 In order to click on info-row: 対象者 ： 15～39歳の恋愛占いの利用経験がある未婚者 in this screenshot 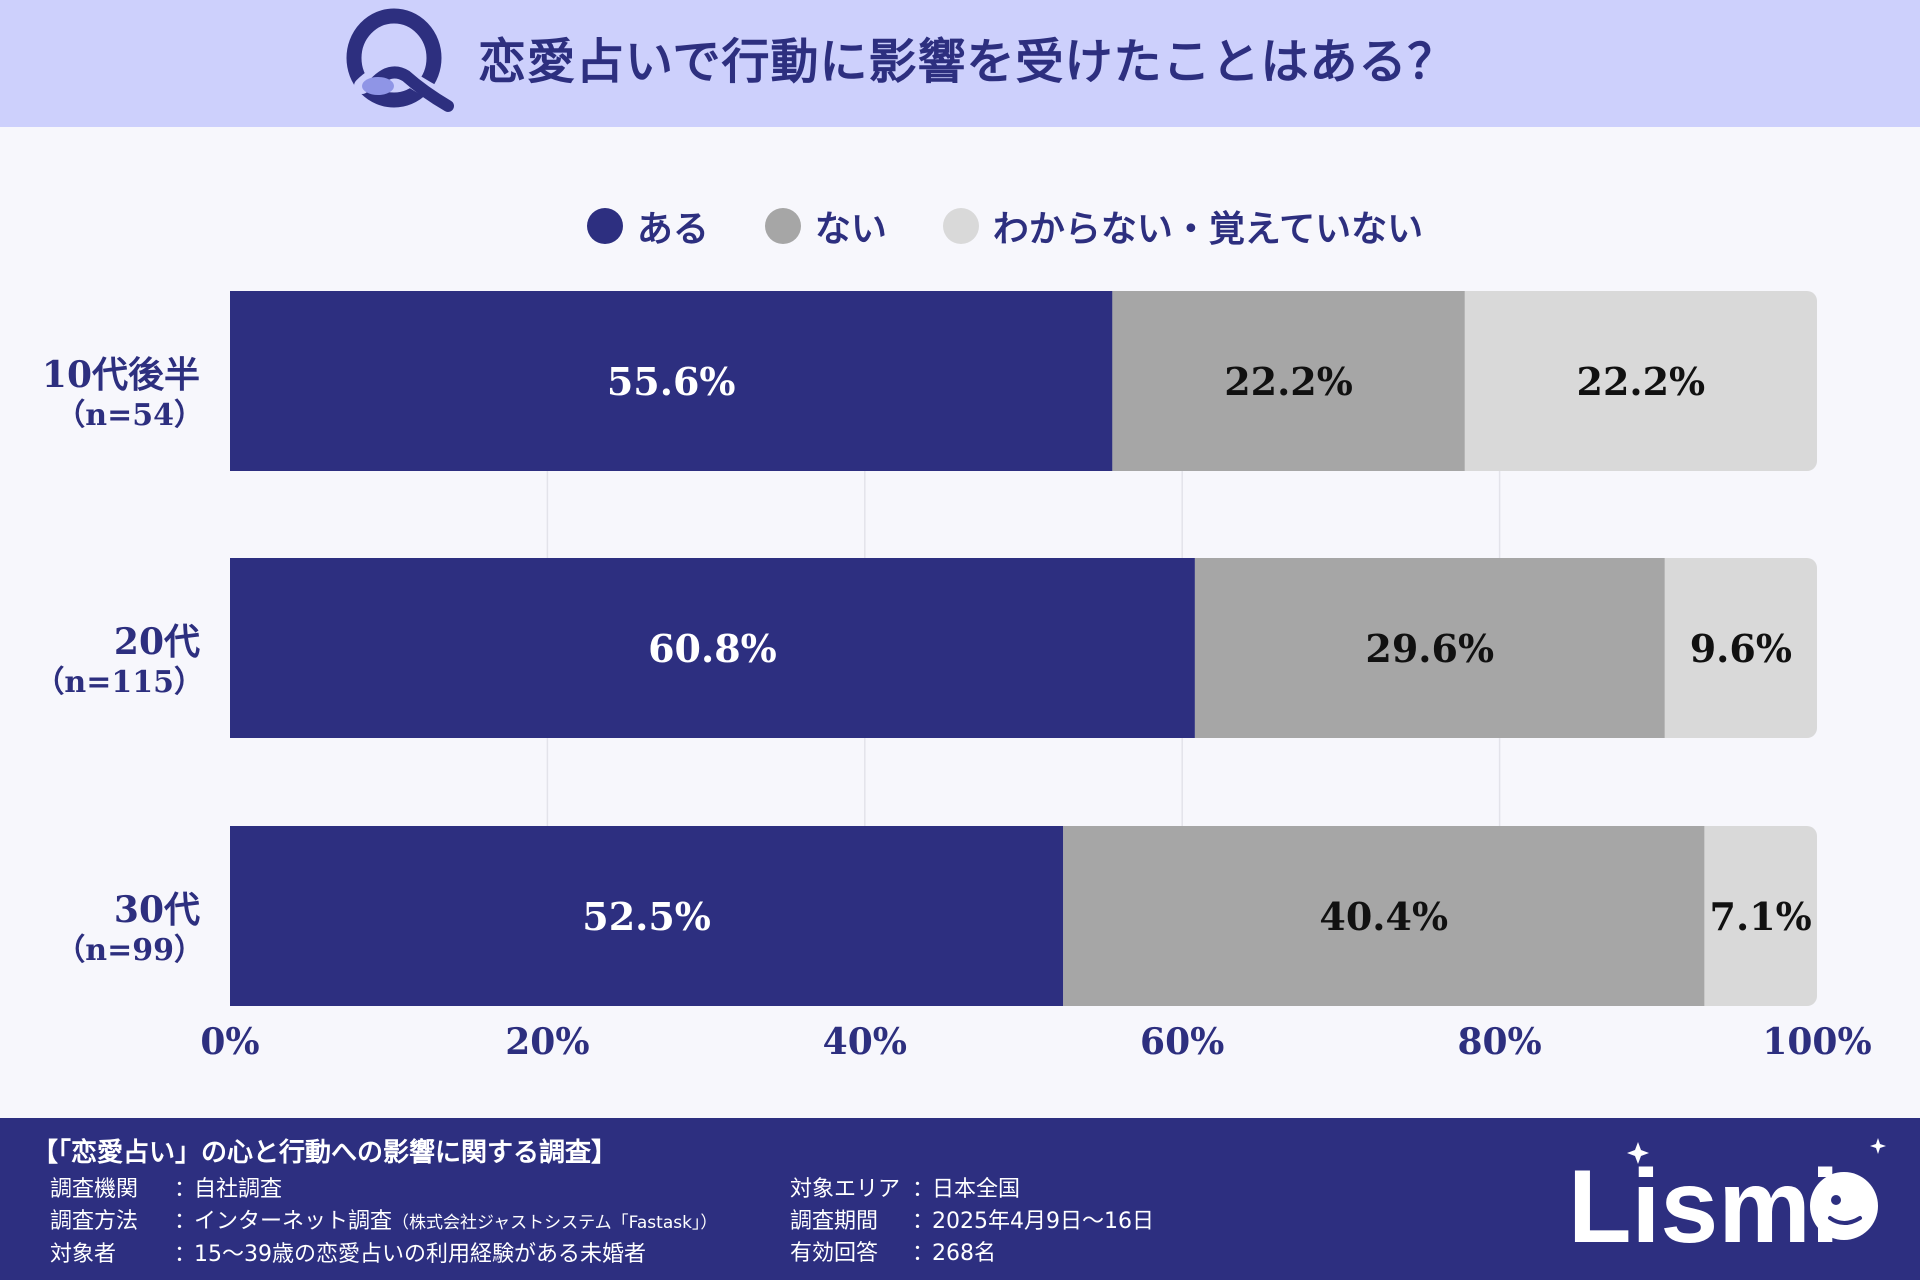, I will do `click(383, 1255)`.